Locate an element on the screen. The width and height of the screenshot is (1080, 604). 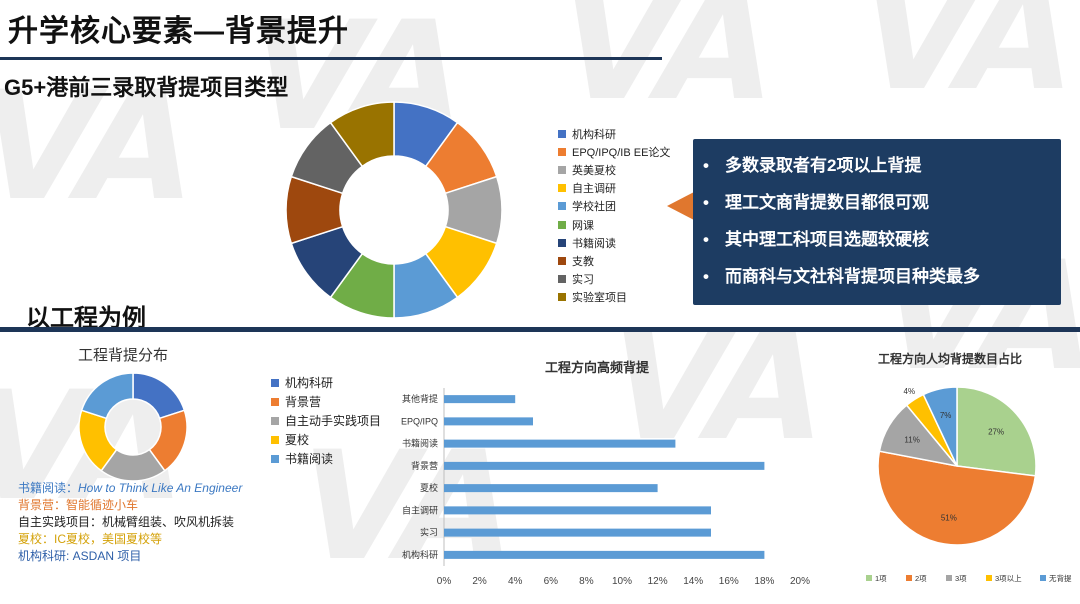
legend-item: 网课 is located at coordinates (614, 224).